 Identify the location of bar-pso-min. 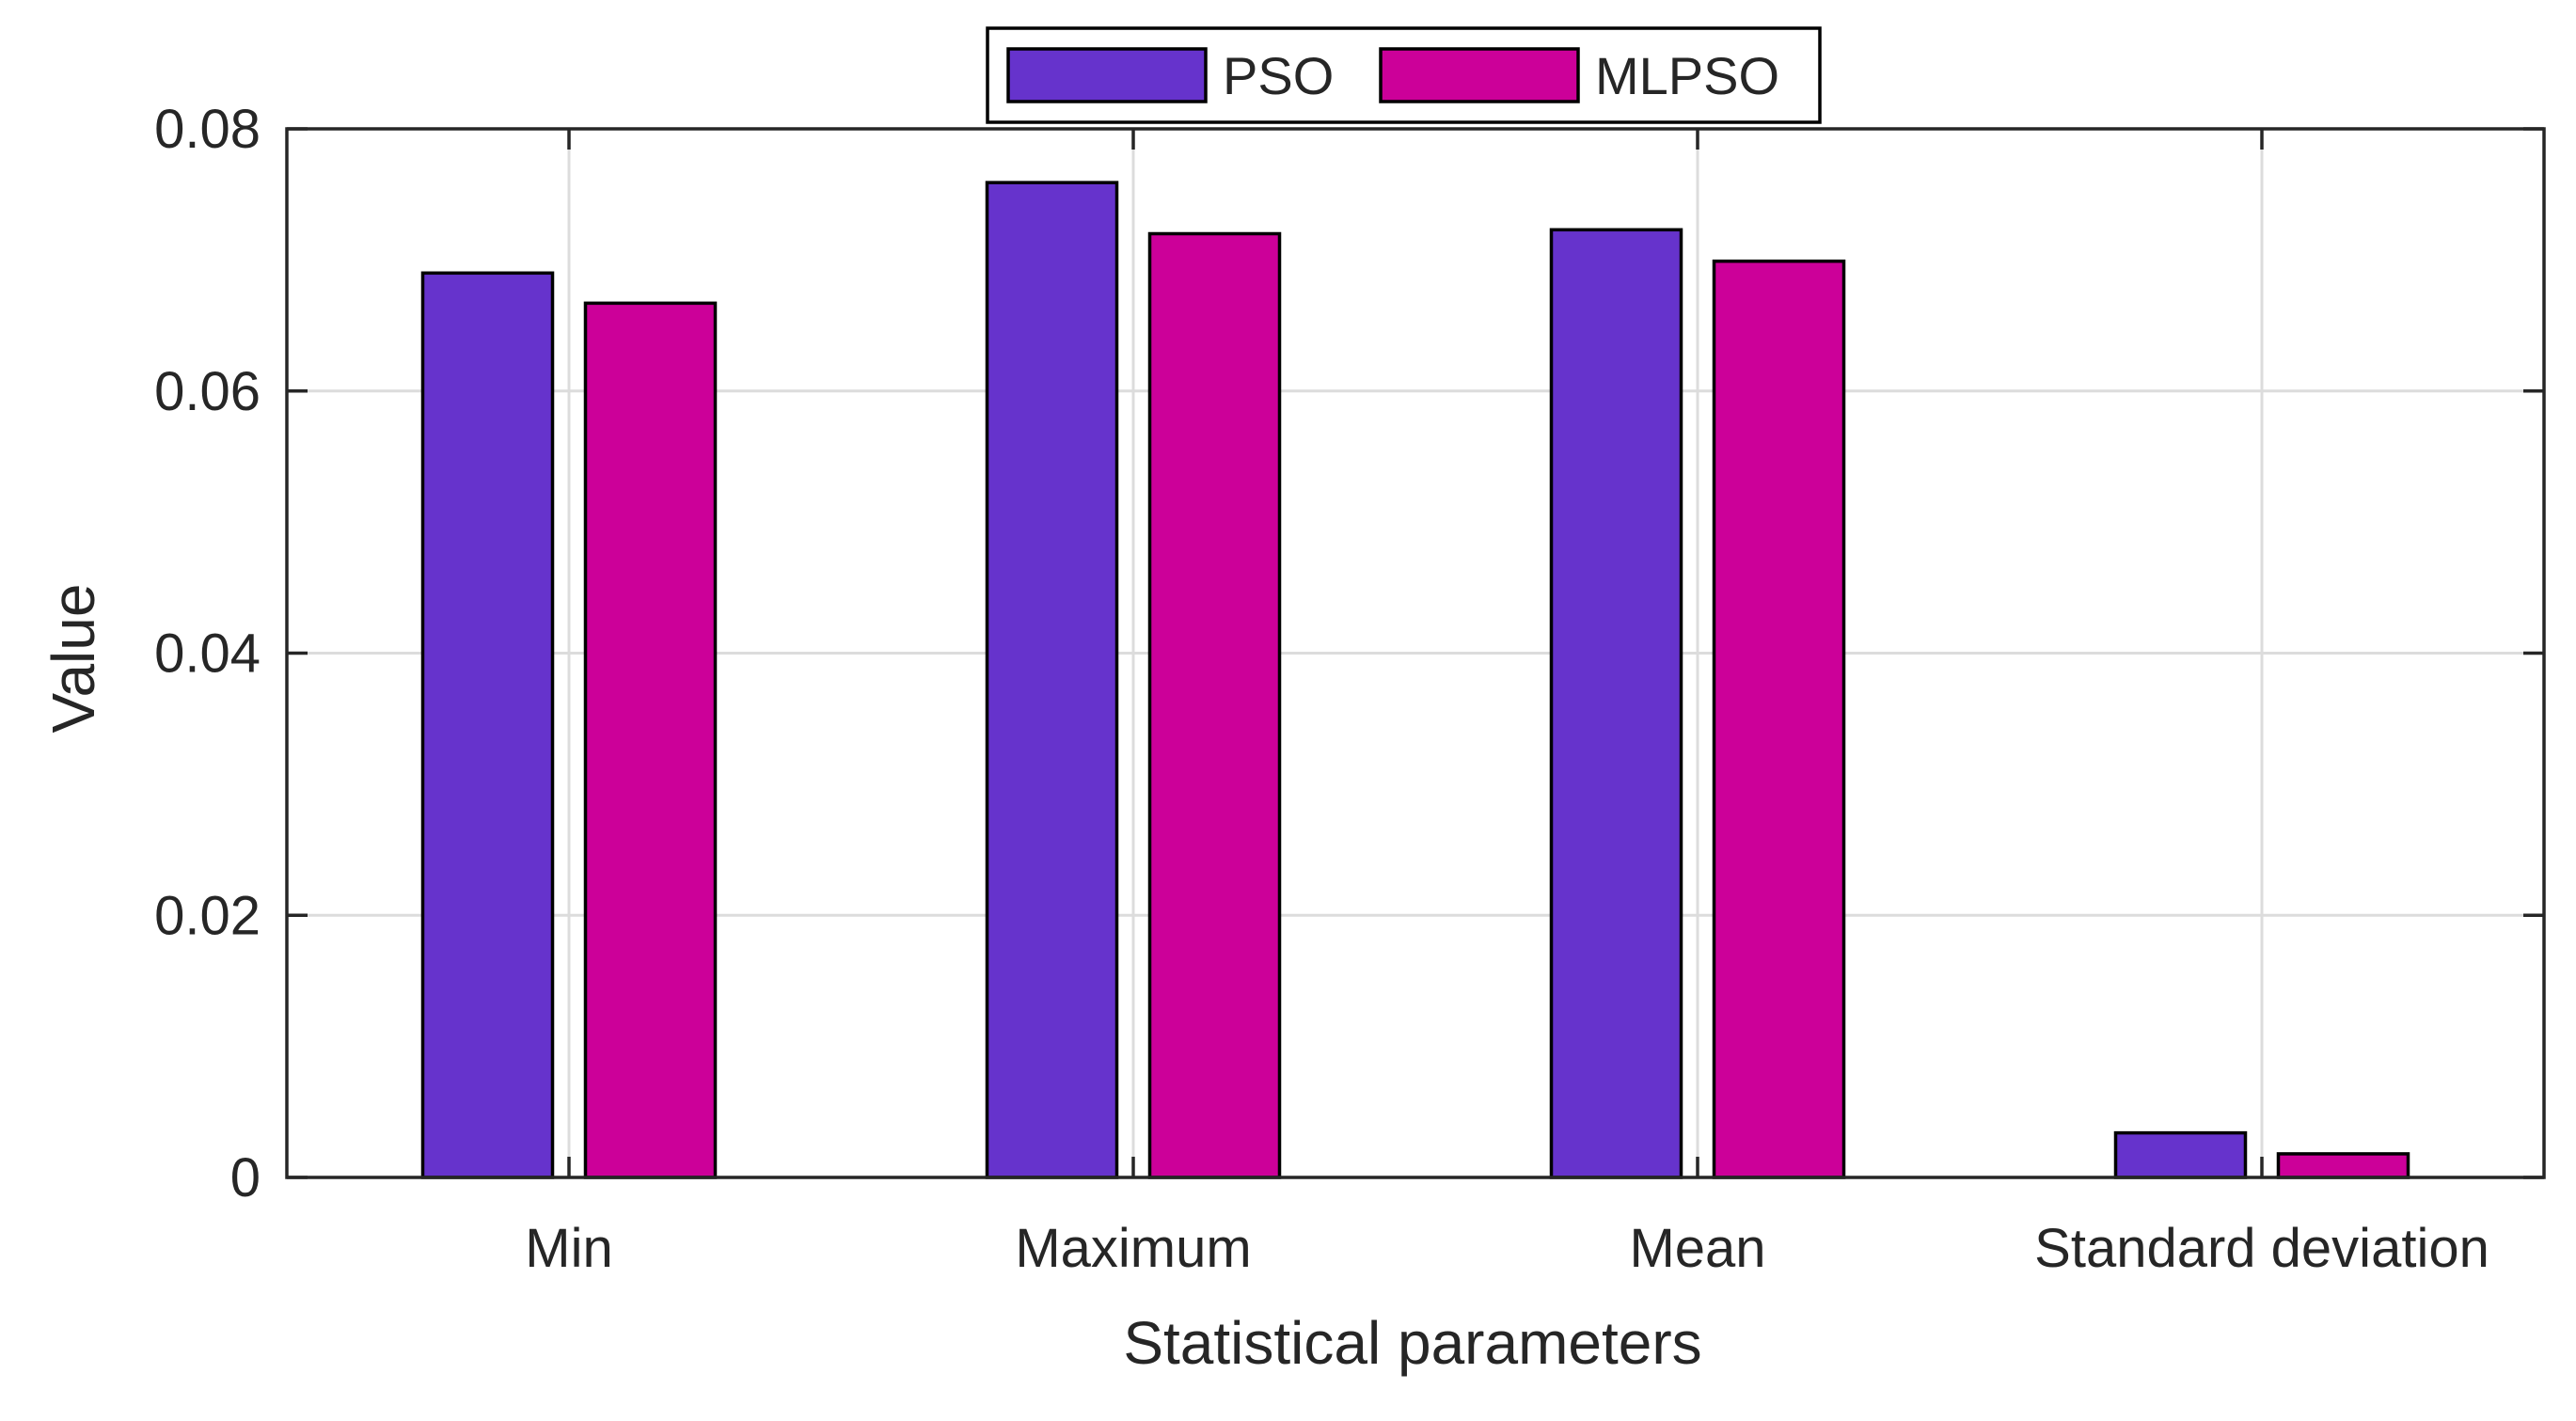
(488, 725).